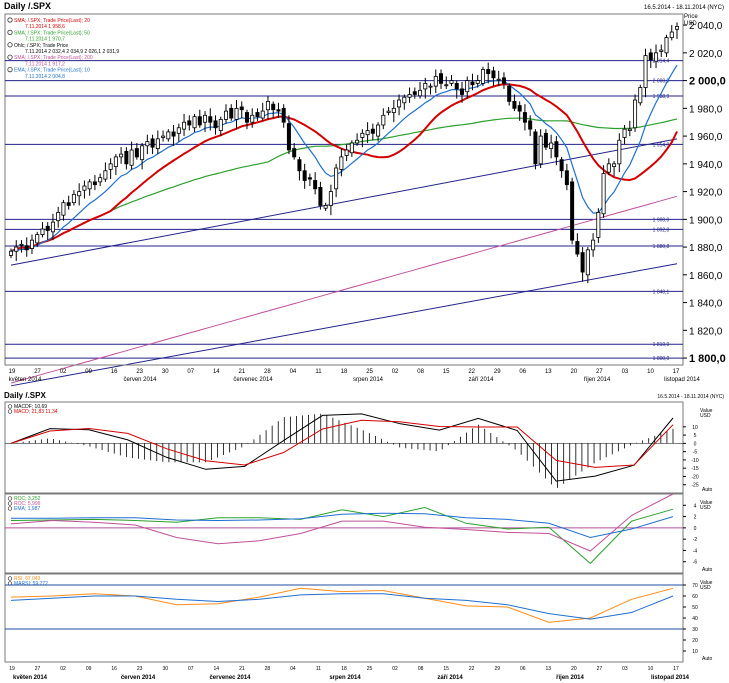 The height and width of the screenshot is (683, 729). What do you see at coordinates (38, 669) in the screenshot?
I see `lower-x-day-label: 27` at bounding box center [38, 669].